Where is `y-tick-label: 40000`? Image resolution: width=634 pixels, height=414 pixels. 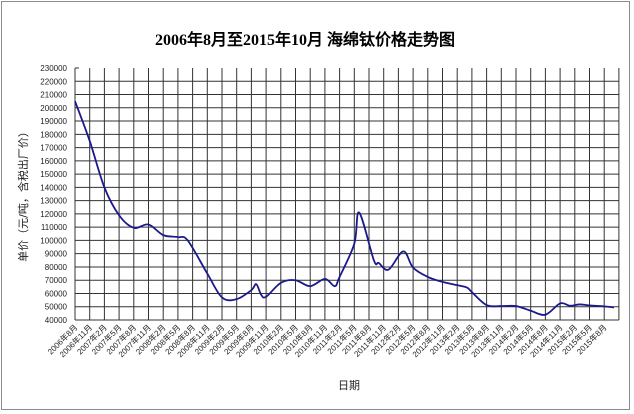
y-tick-label: 40000 is located at coordinates (56, 320).